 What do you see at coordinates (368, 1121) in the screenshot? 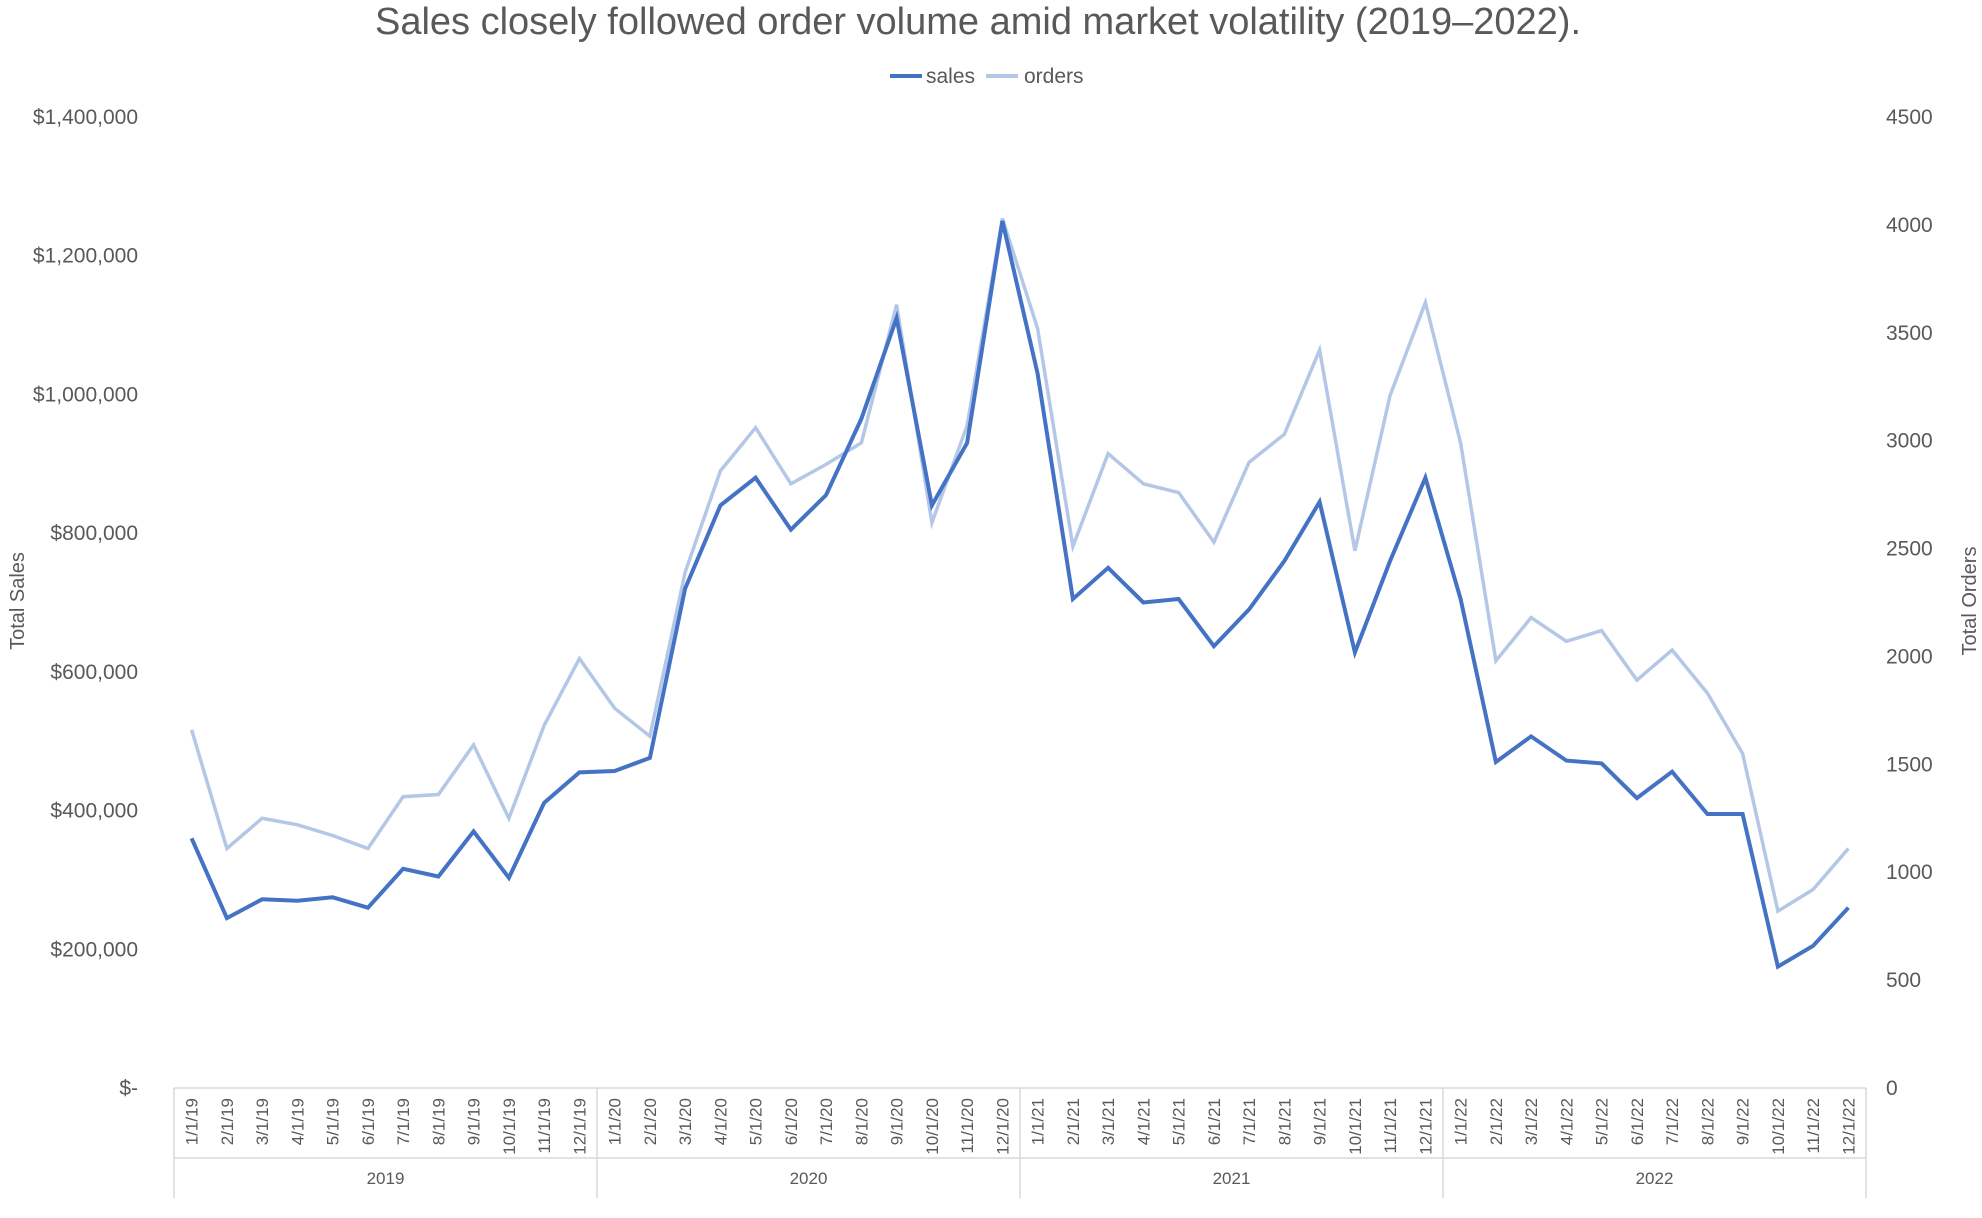
I see `x-tick-label: 6/1/19` at bounding box center [368, 1121].